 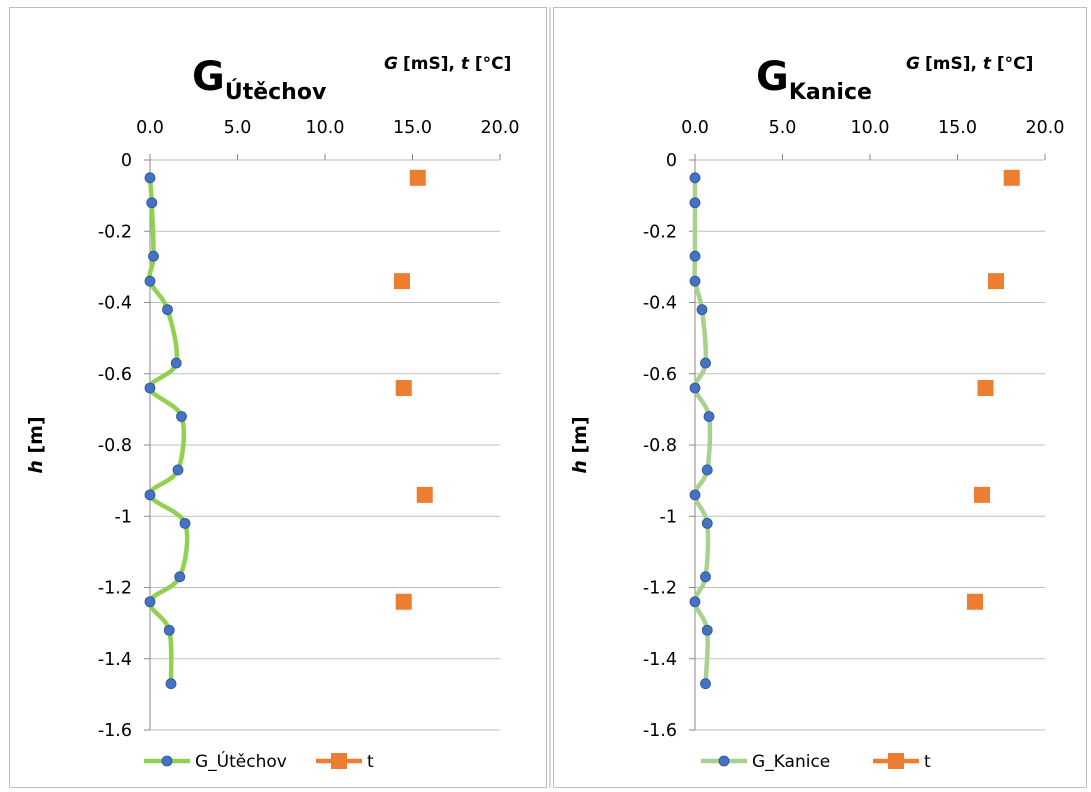 I want to click on legend-label-g: G_Útěchov, so click(x=241, y=761).